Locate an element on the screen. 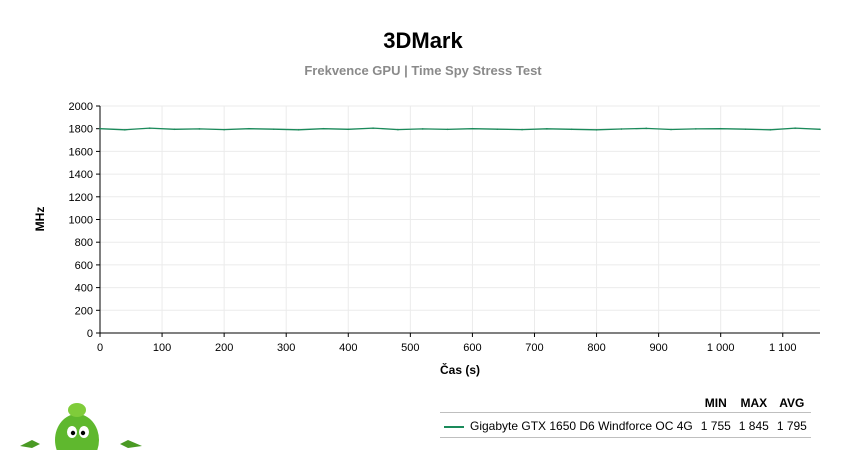  y-tick-label: 200 is located at coordinates (84, 311).